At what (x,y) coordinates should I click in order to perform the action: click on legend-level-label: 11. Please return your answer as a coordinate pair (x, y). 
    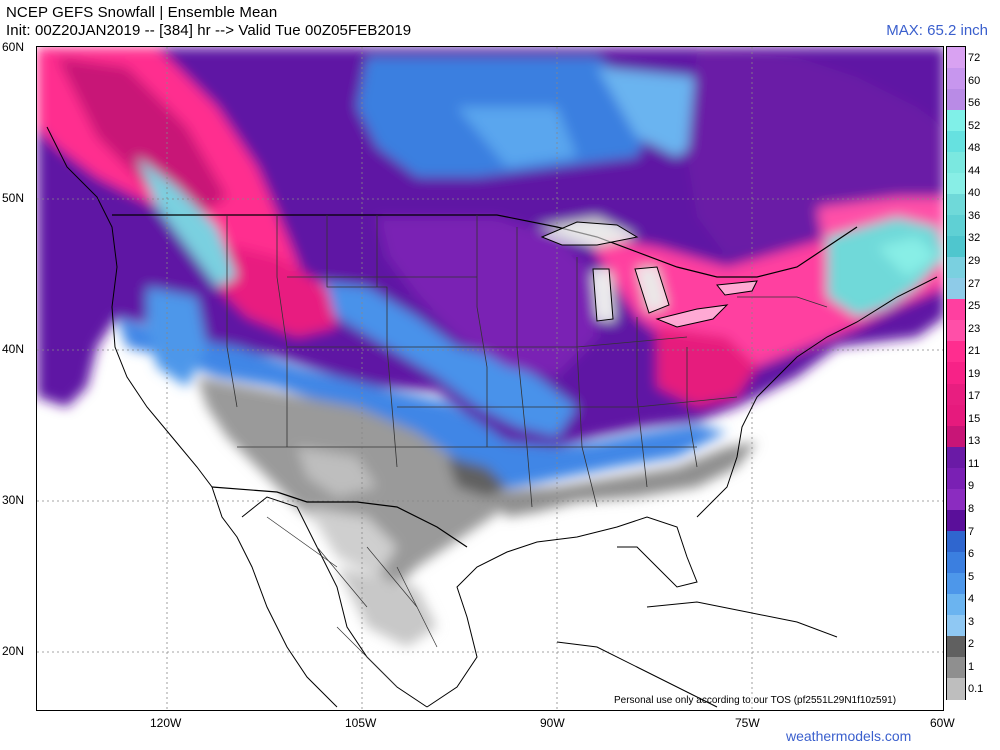
    Looking at the image, I should click on (974, 463).